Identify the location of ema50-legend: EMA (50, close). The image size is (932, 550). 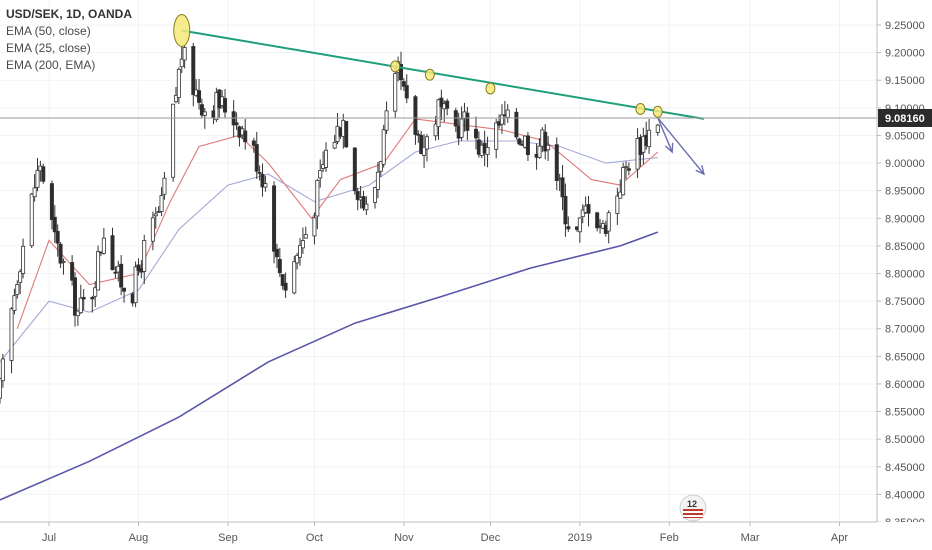
(48, 31).